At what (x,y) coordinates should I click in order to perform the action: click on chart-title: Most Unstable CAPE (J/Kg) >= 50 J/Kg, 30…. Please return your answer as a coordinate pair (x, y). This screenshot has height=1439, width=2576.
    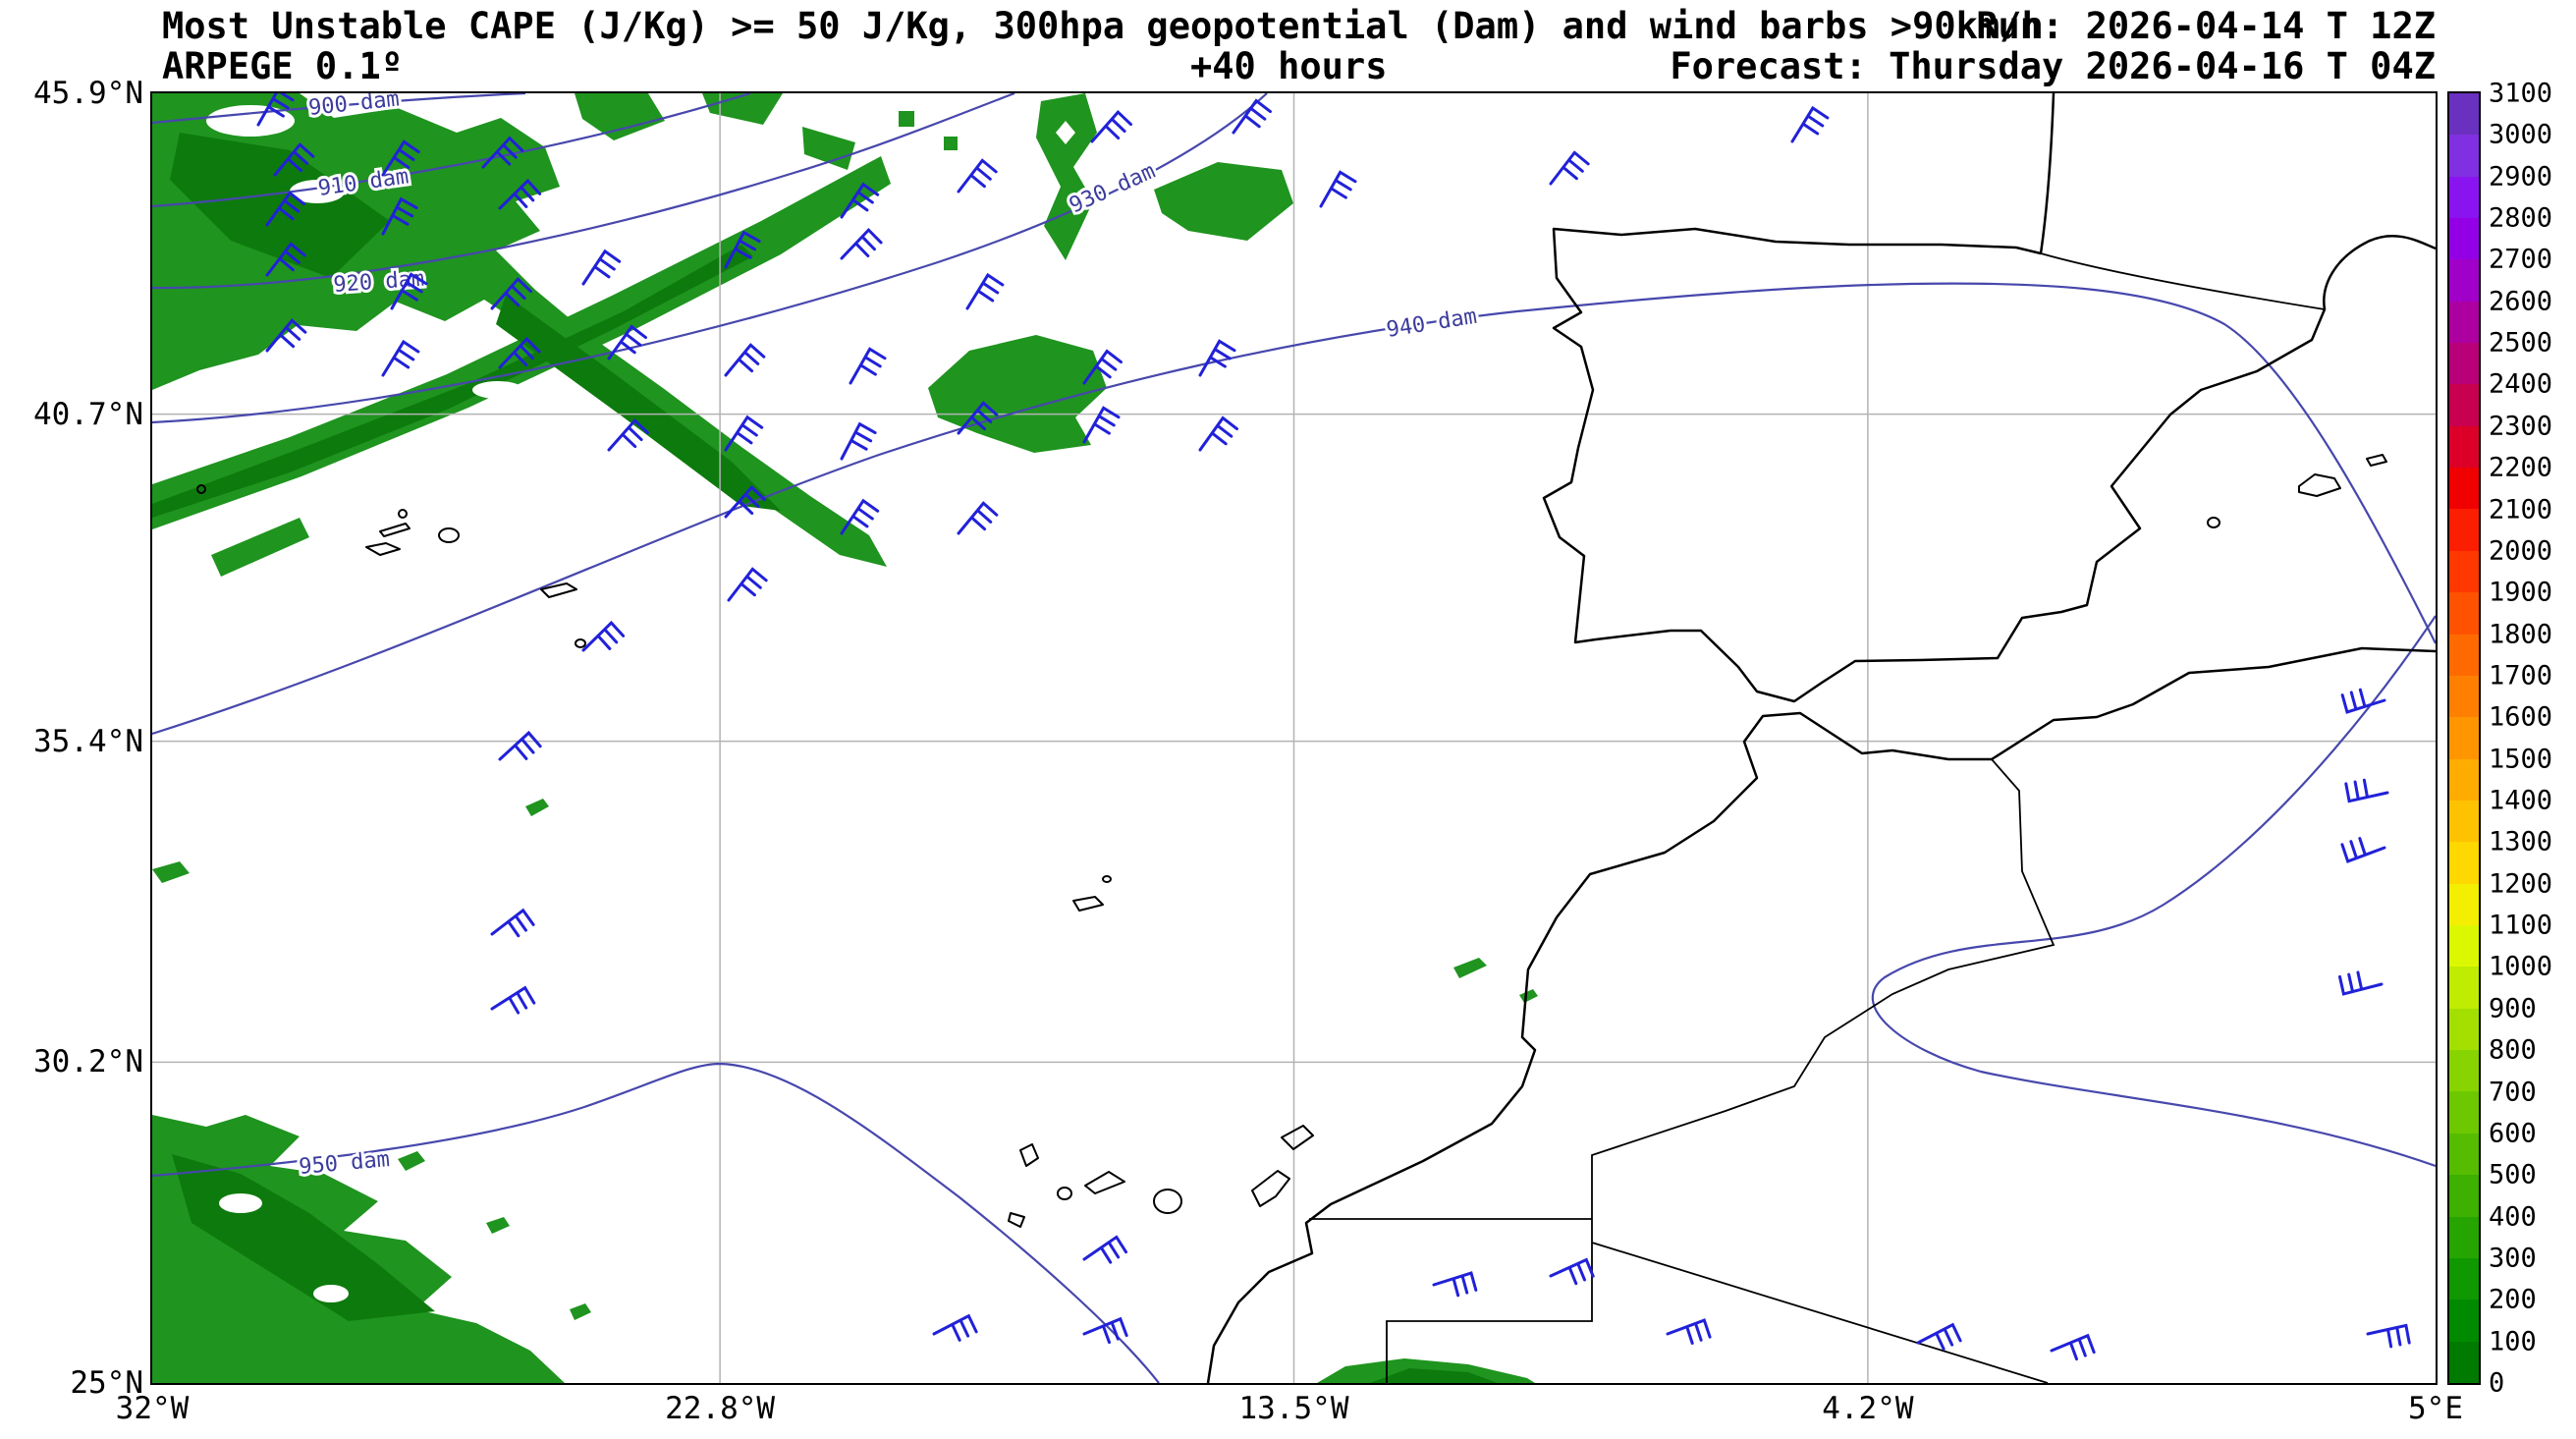
    Looking at the image, I should click on (1103, 26).